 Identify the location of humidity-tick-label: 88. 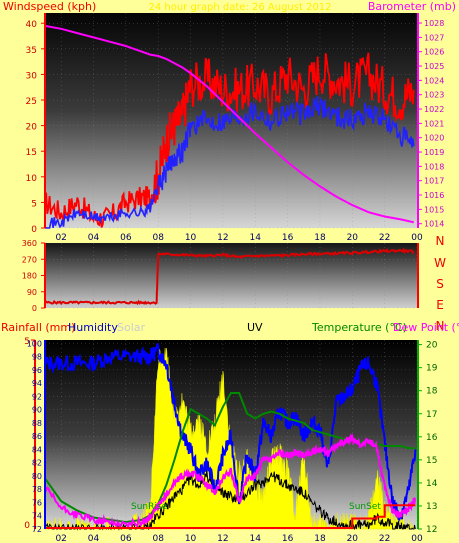
(37, 423).